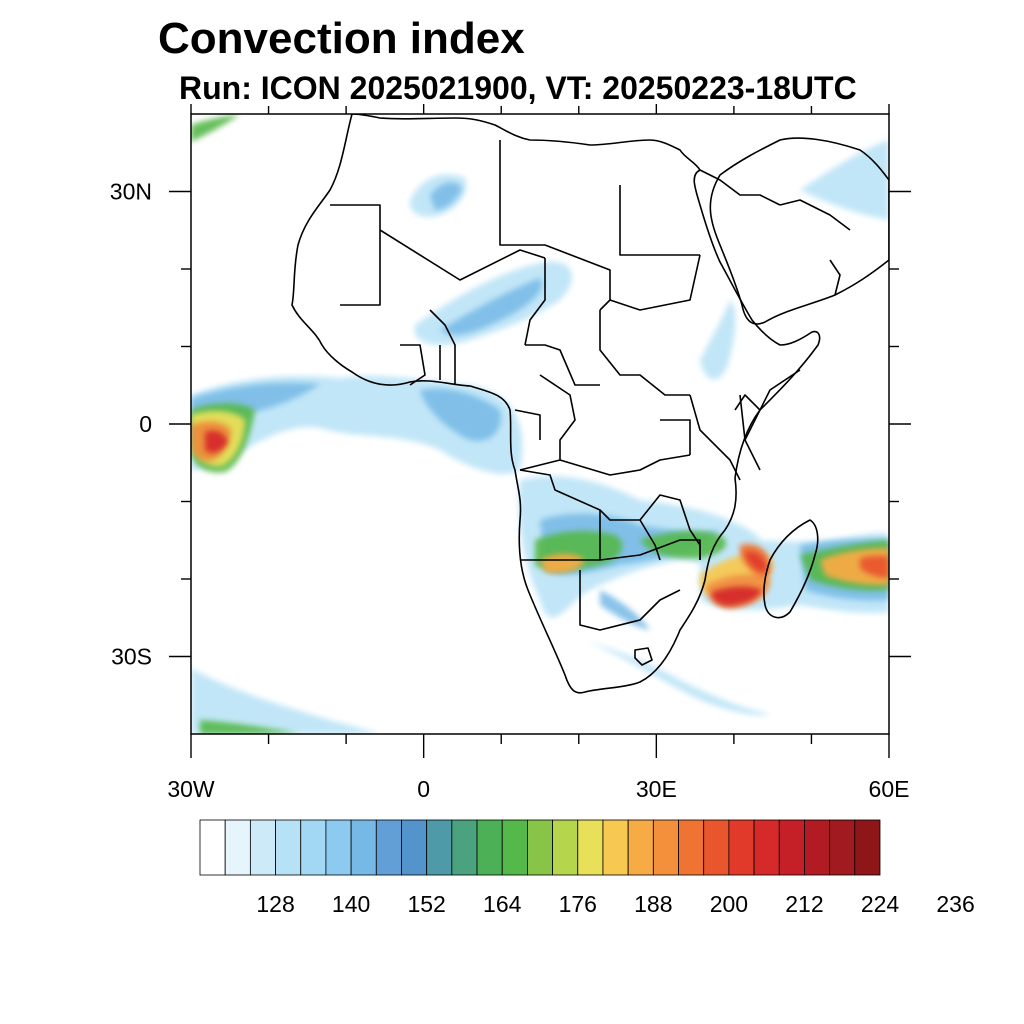  What do you see at coordinates (804, 904) in the screenshot?
I see `colorbar-label: 212` at bounding box center [804, 904].